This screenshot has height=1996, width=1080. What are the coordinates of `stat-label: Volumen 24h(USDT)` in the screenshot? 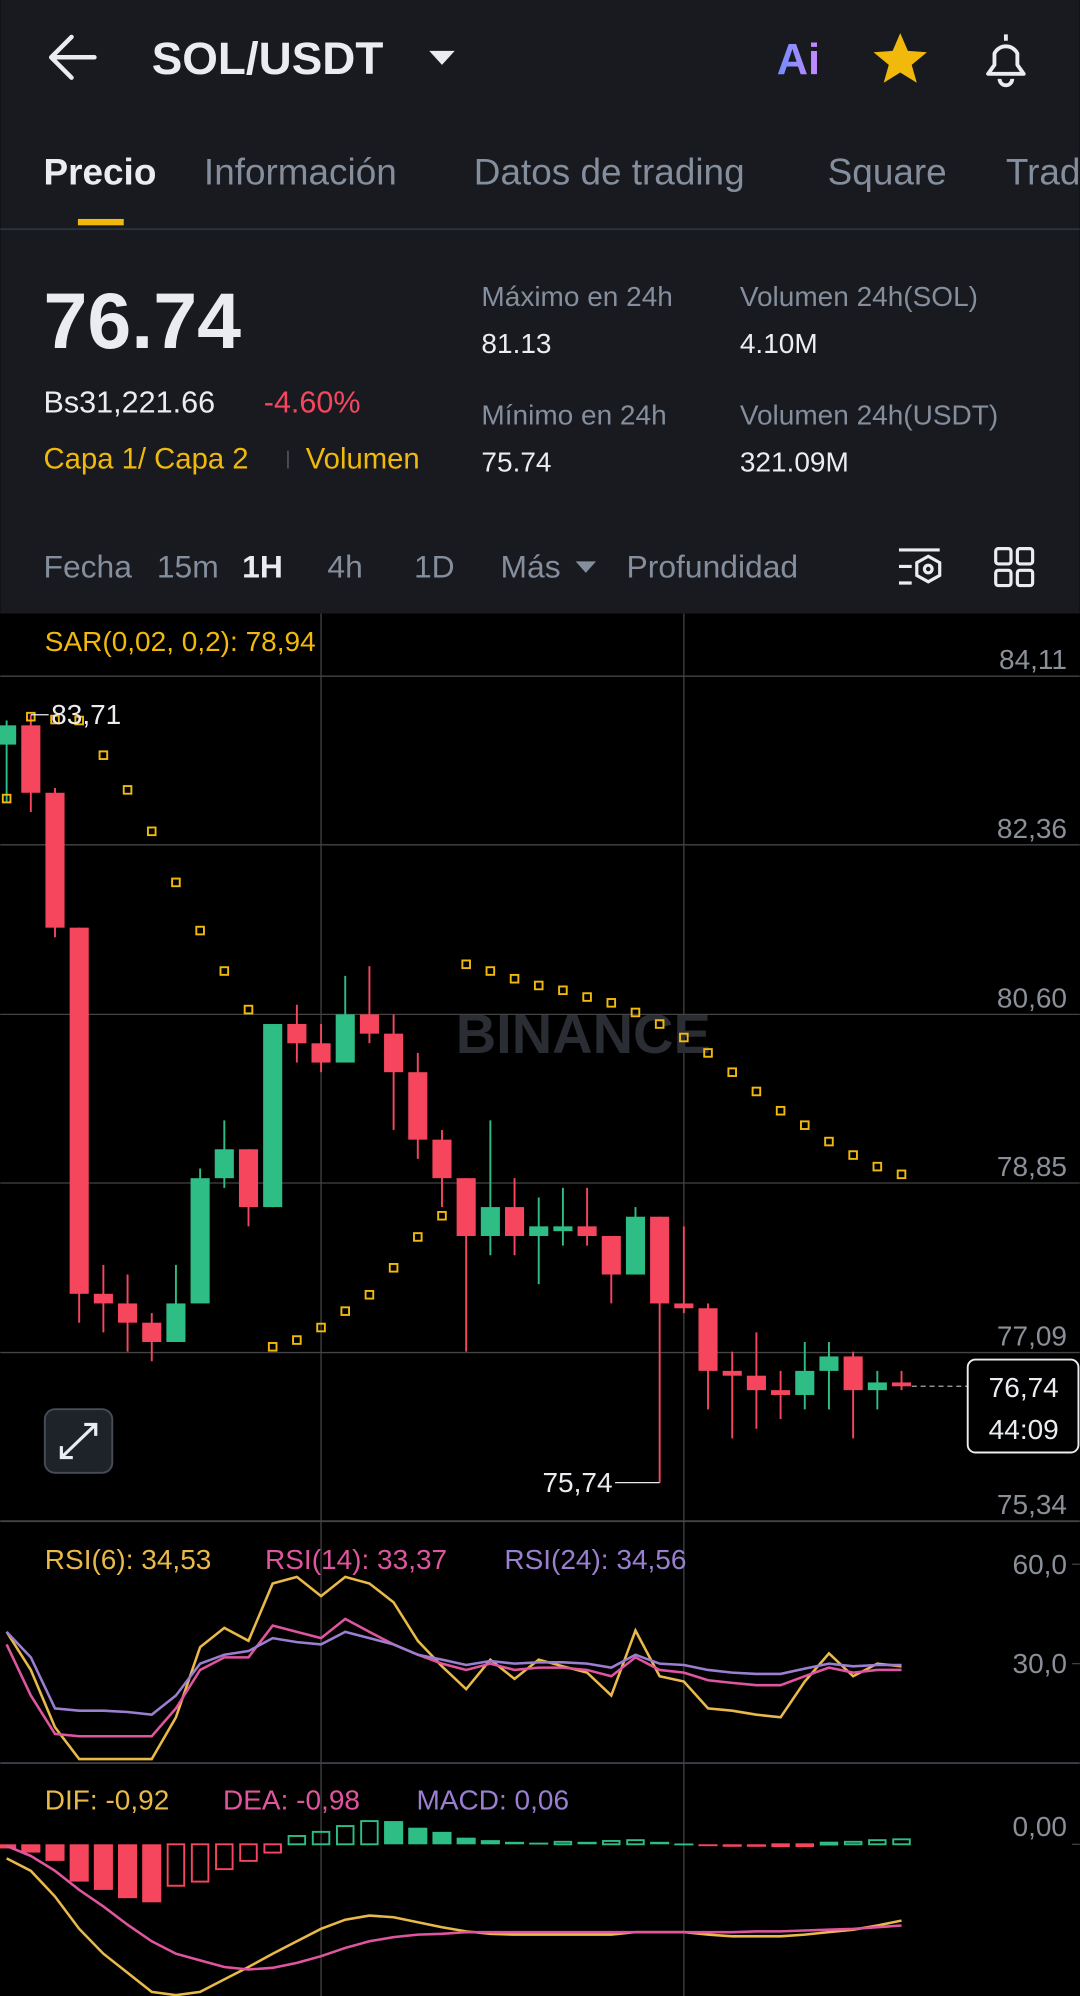 It's located at (869, 414).